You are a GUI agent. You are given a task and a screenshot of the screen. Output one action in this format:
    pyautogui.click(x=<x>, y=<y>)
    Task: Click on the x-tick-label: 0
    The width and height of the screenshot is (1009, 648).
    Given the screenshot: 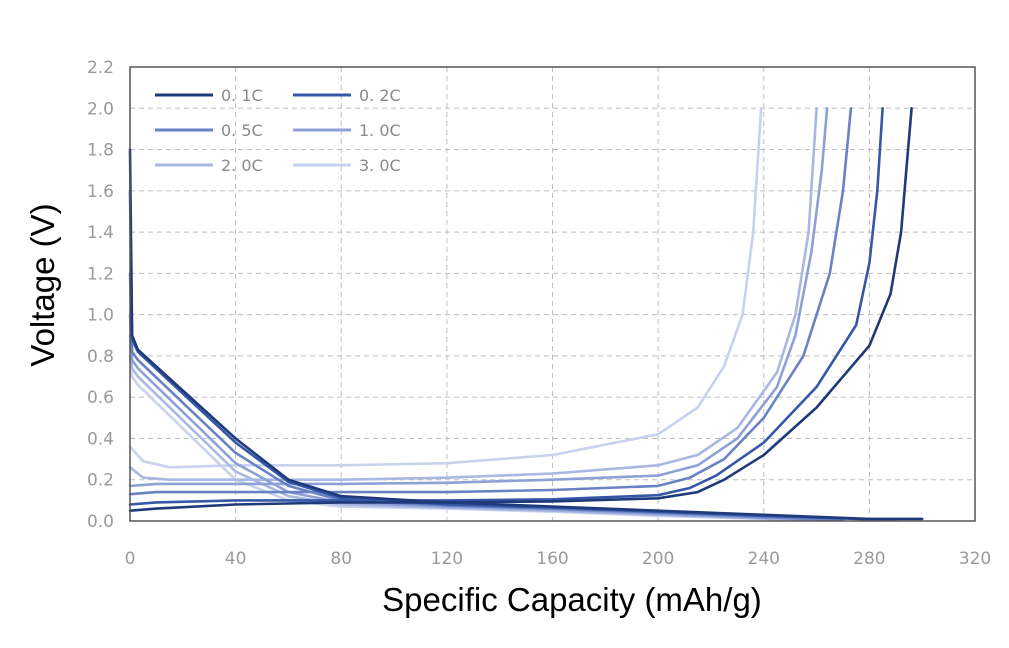 What is the action you would take?
    pyautogui.click(x=130, y=559)
    